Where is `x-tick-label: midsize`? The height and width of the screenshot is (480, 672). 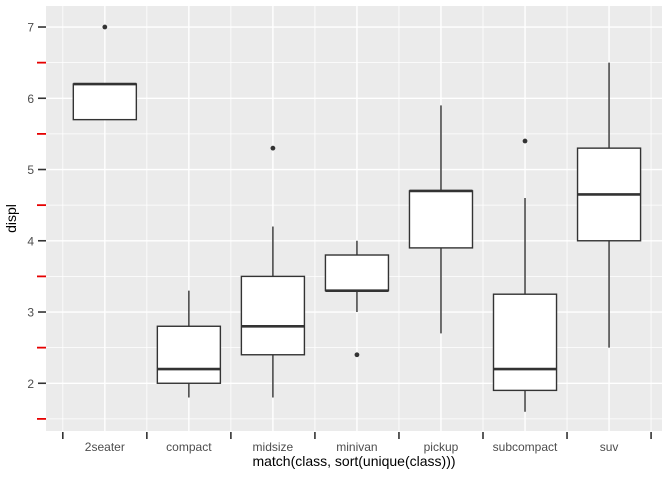 x-tick-label: midsize is located at coordinates (273, 447).